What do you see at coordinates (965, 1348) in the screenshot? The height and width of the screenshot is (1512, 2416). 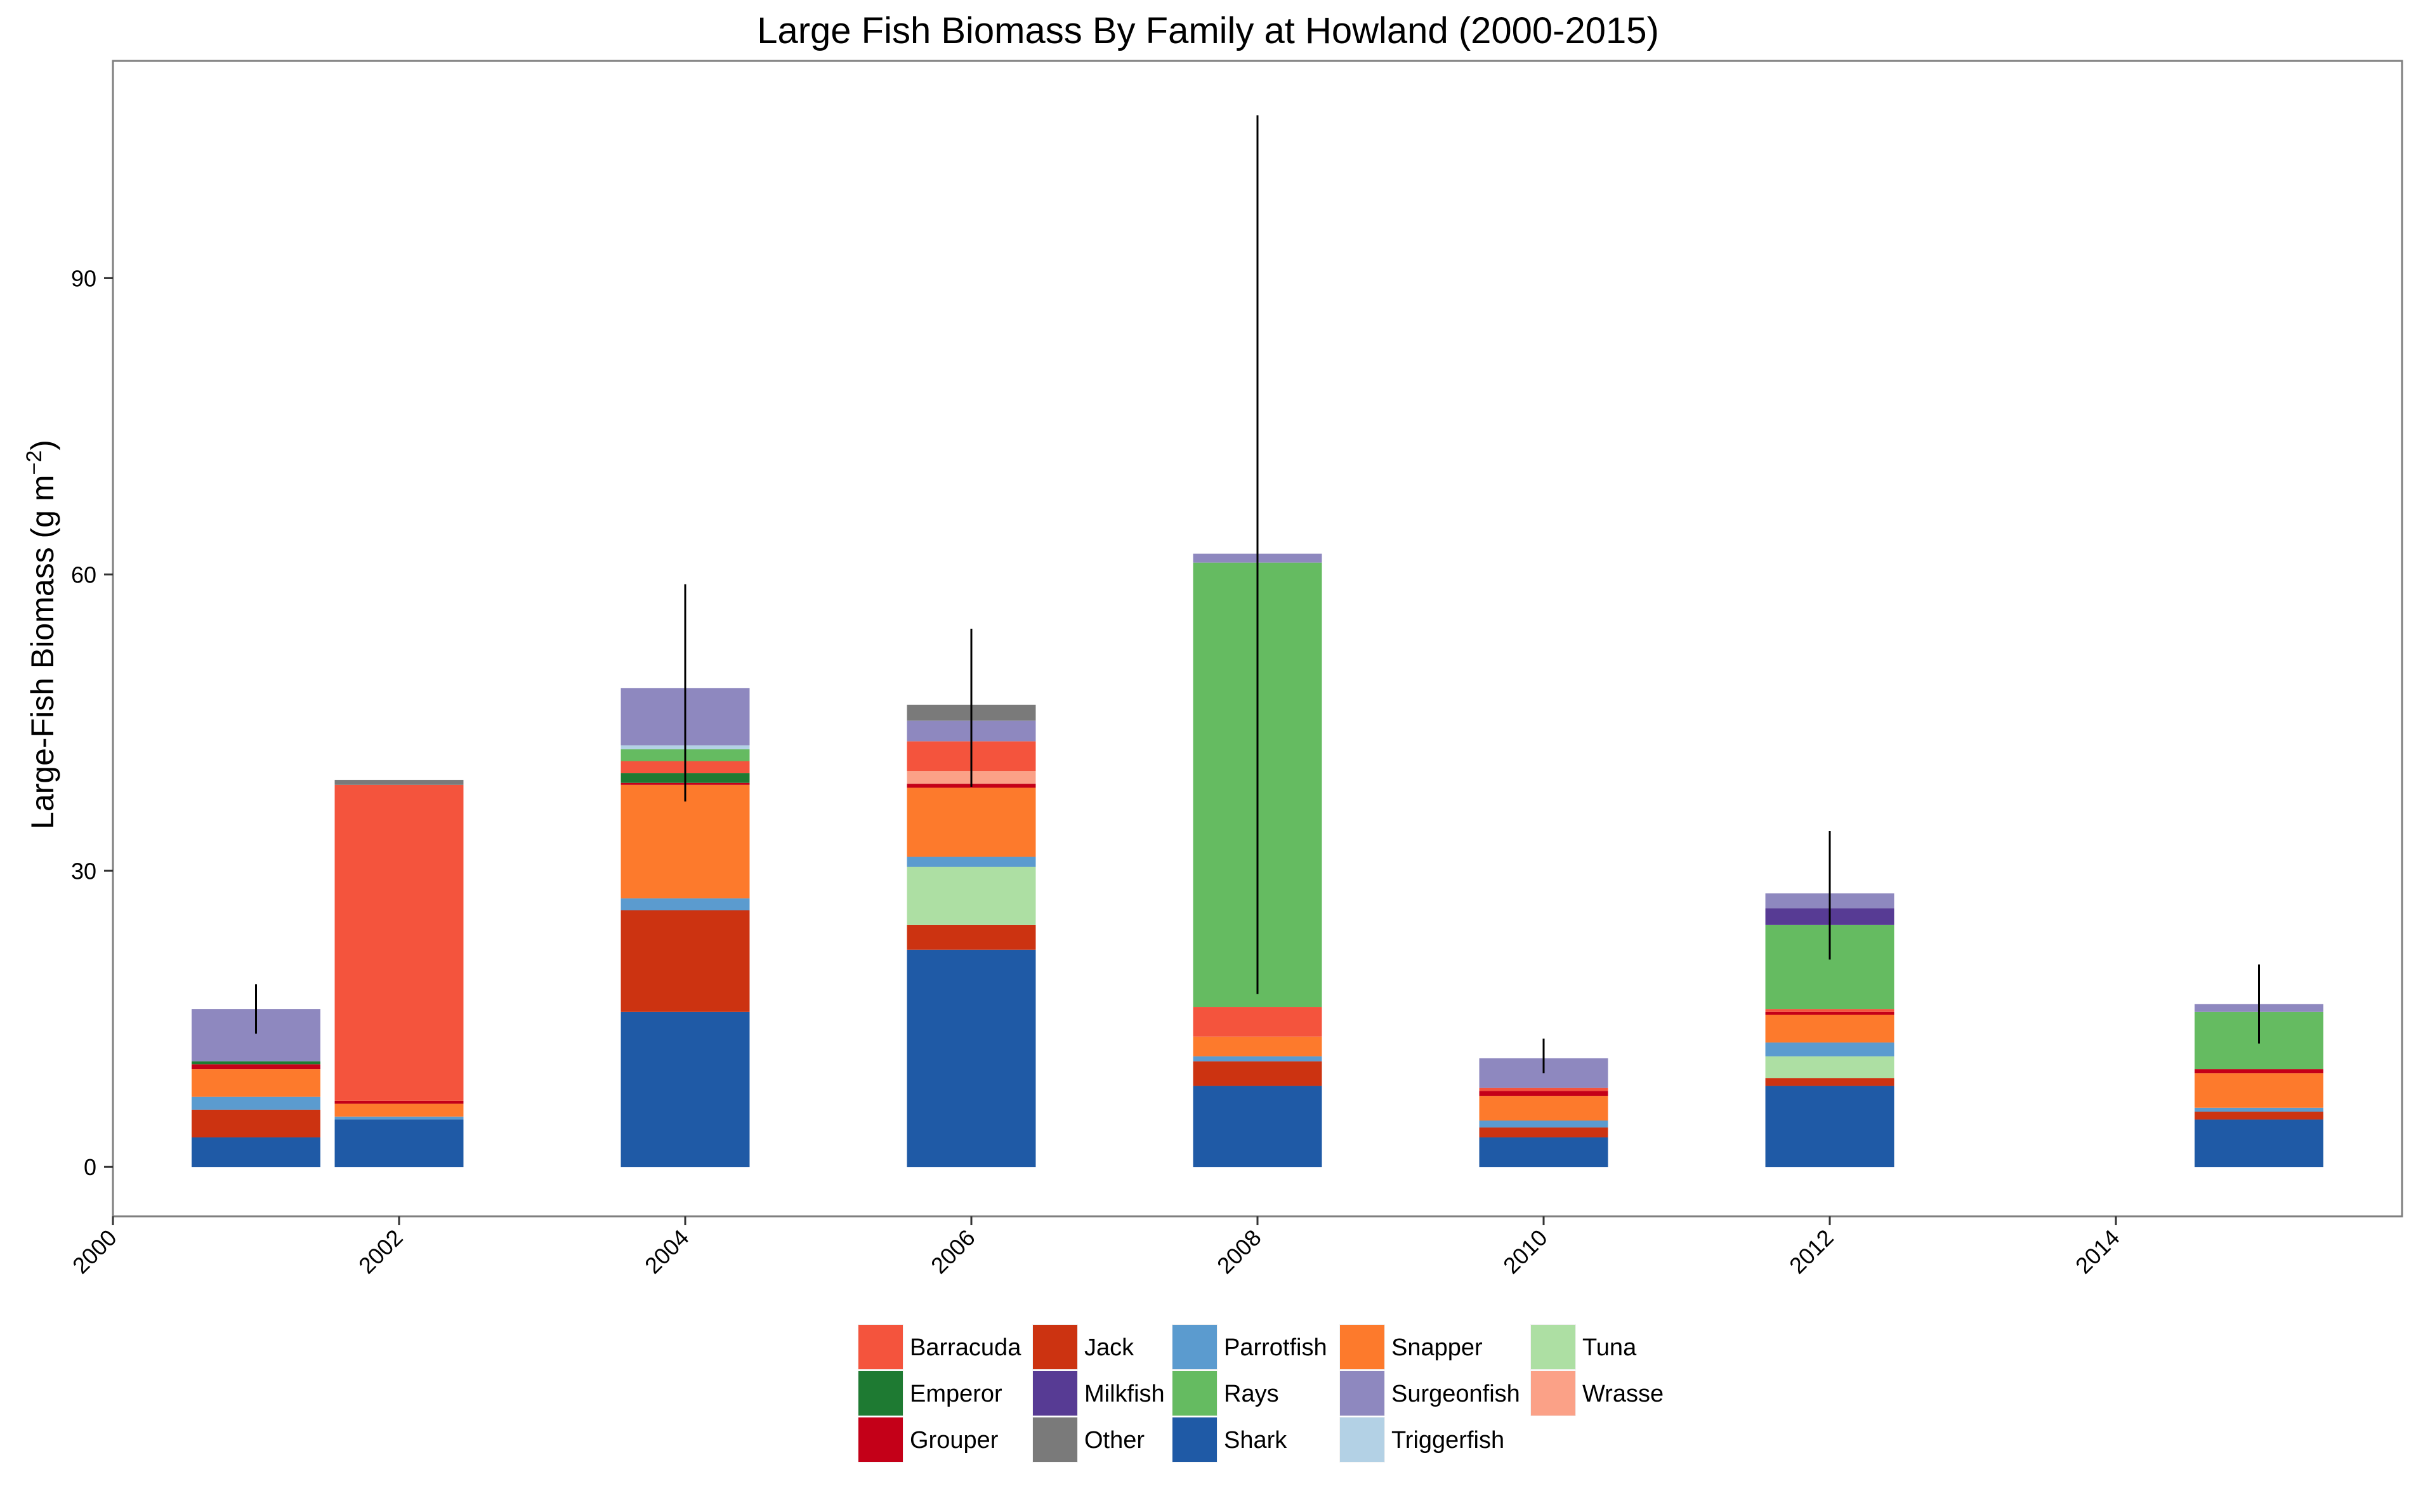 I see `legend-label-barracuda: Barracuda` at bounding box center [965, 1348].